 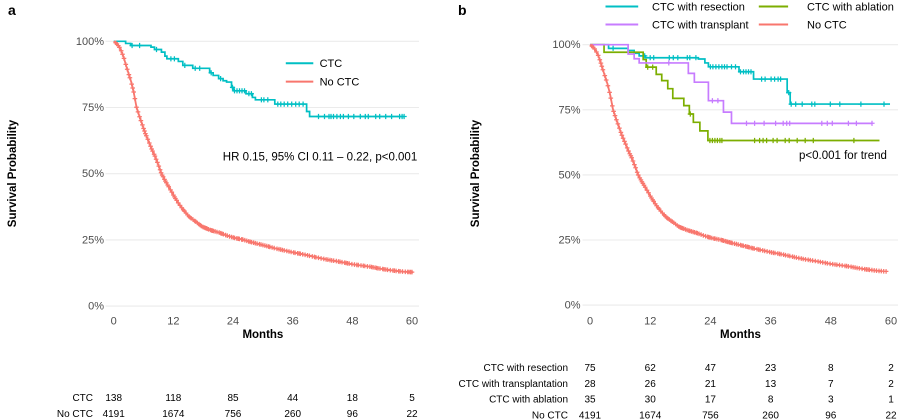 What do you see at coordinates (320, 158) in the screenshot?
I see `annotation-text: HR 0.15, 95% CI 0.11 – 0.22, p<0.001` at bounding box center [320, 158].